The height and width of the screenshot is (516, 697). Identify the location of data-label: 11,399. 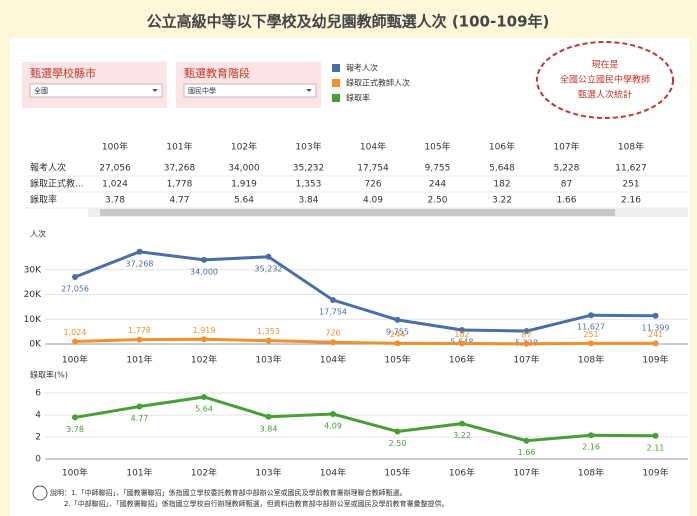
(656, 327).